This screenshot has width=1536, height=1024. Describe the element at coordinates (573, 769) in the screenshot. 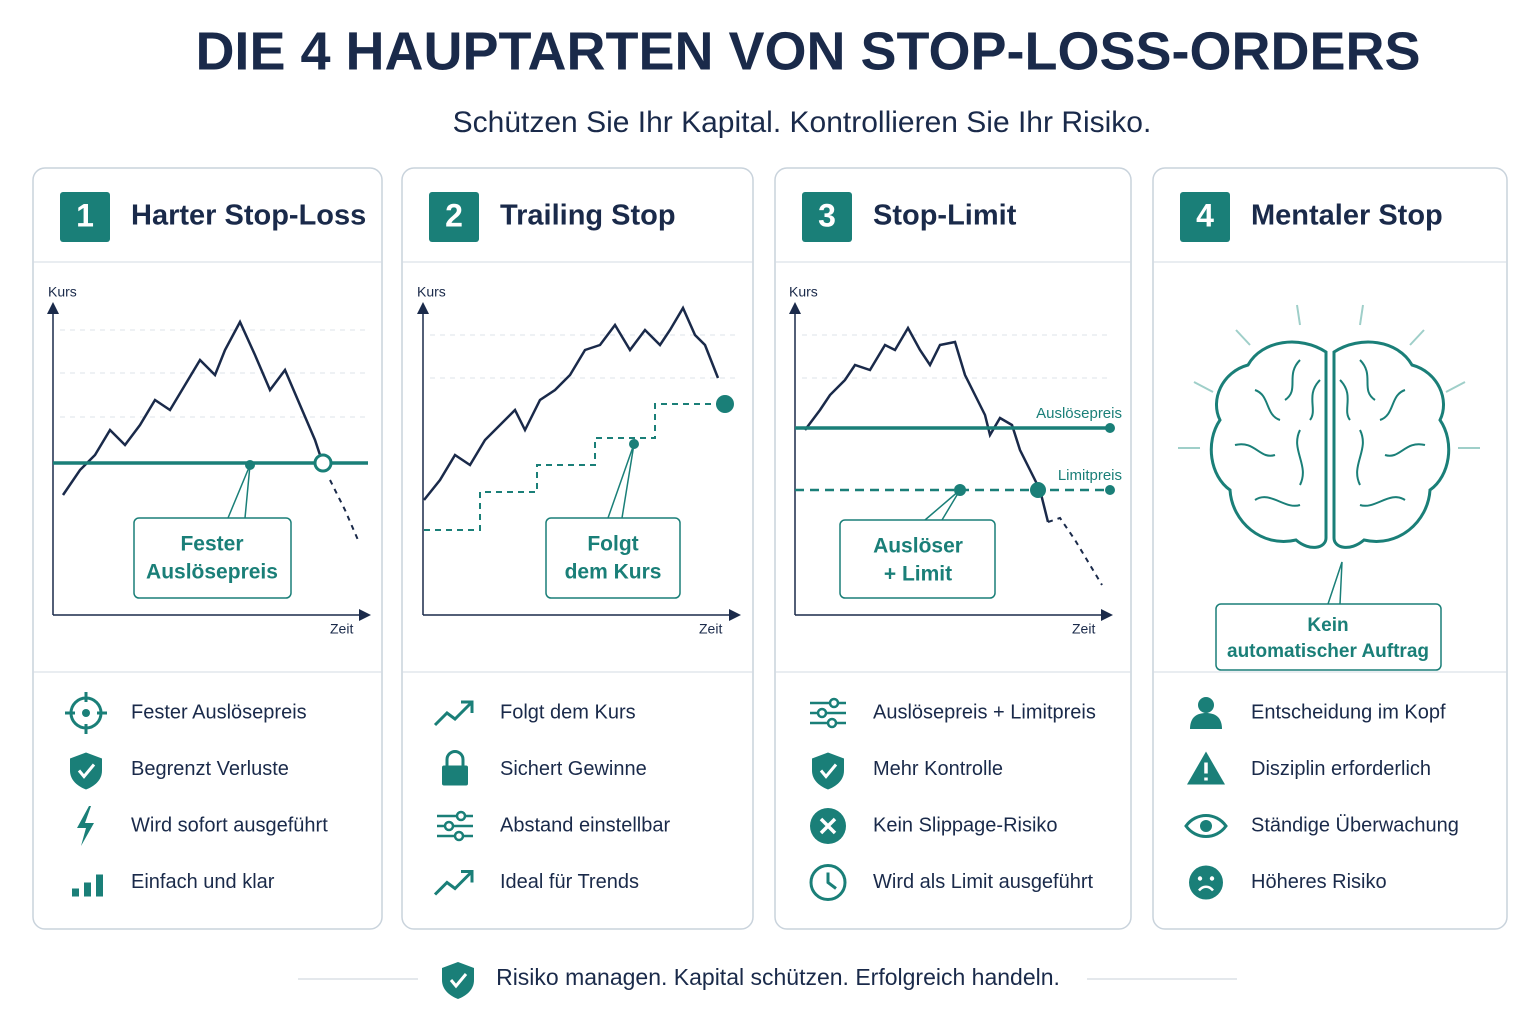

I see `feature: Sichert Gewinne` at that location.